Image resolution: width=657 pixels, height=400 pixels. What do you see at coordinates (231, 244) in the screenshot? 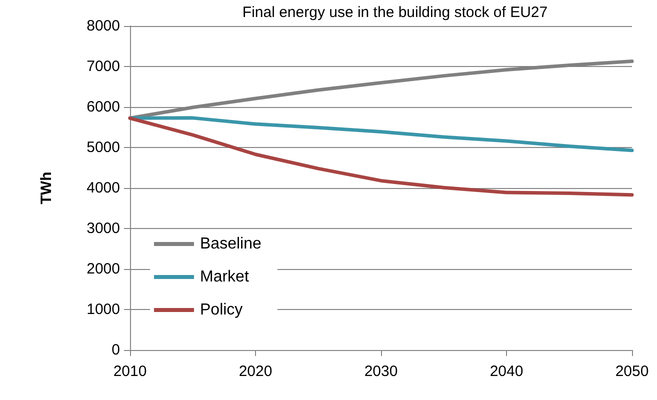
I see `legend-label: Baseline` at bounding box center [231, 244].